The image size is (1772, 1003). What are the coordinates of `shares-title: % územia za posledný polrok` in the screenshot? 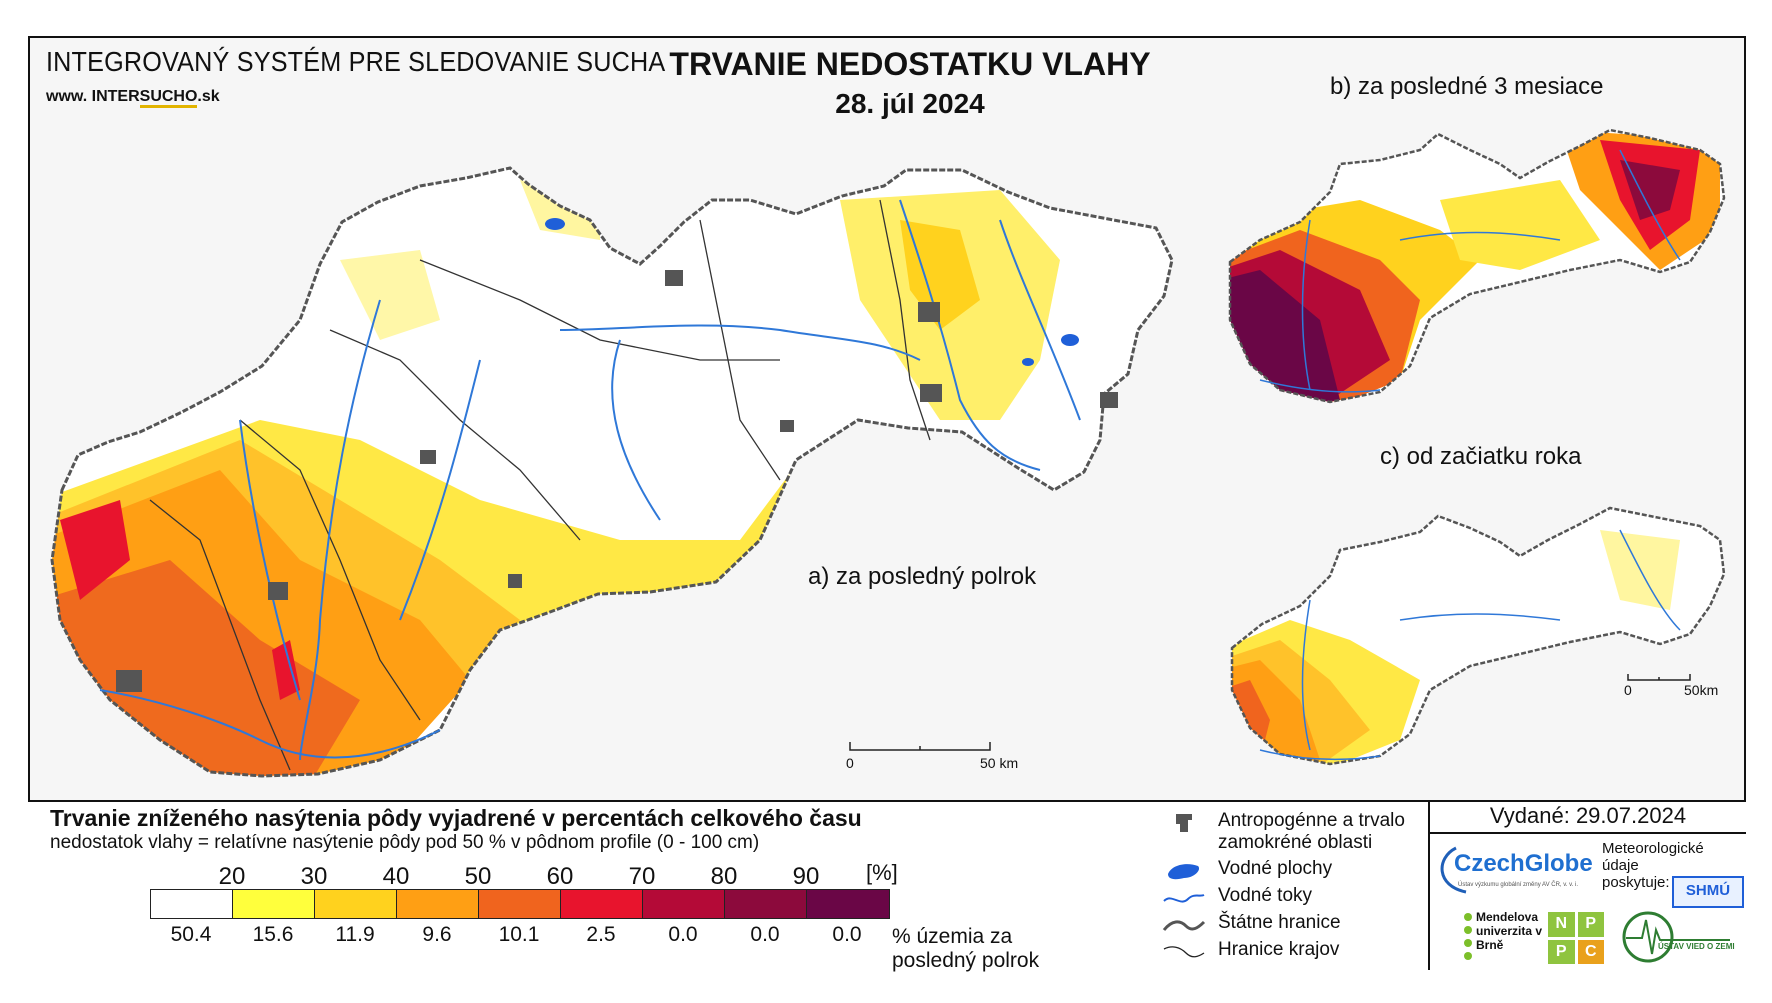 It's located at (966, 948).